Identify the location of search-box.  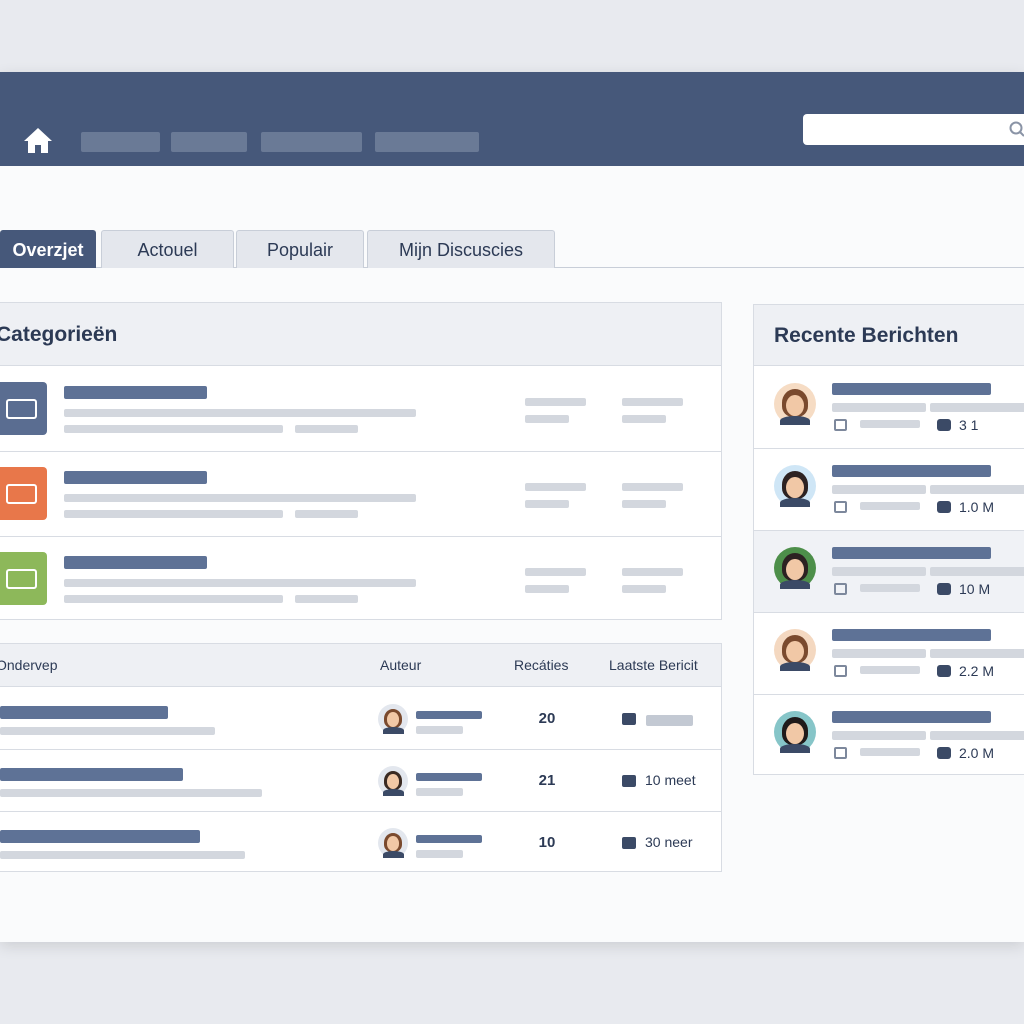
(913, 129).